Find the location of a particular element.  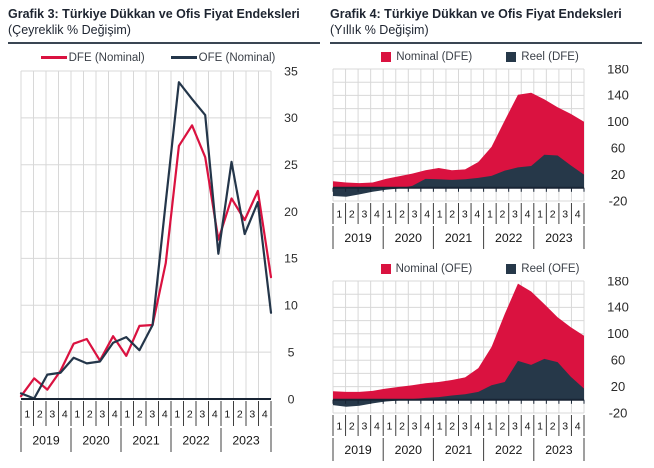

dfe-line-swatch is located at coordinates (53, 57).